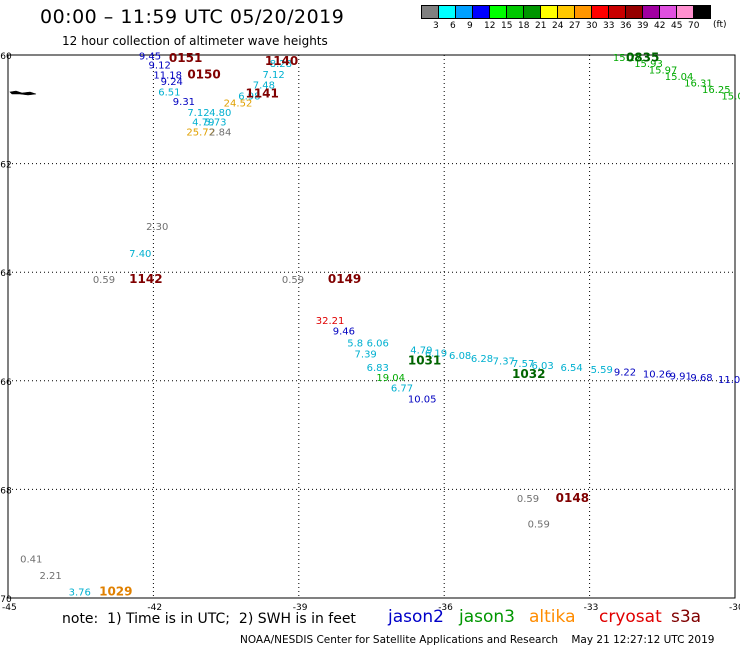  Describe the element at coordinates (220, 113) in the screenshot. I see `wave-height-label: 4.80` at that location.